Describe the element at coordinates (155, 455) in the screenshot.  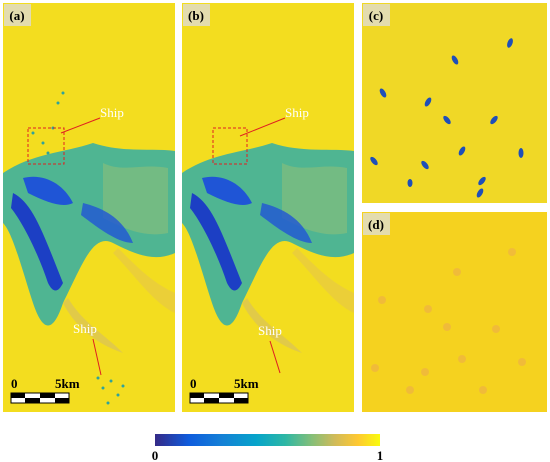
I see `colorbar-tick-label: 0` at that location.